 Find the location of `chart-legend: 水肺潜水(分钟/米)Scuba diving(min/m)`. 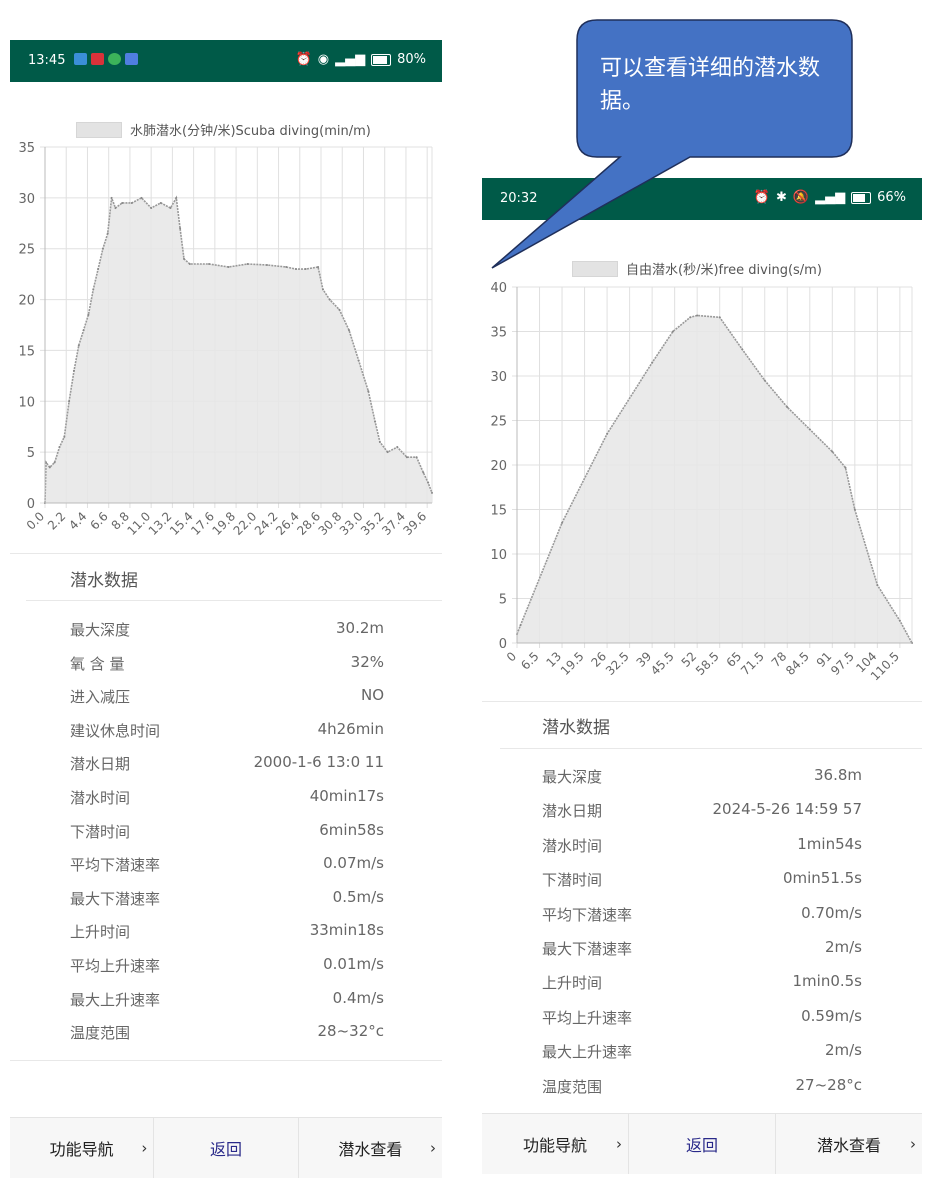

chart-legend: 水肺潜水(分钟/米)Scuba diving(min/m) is located at coordinates (223, 129).